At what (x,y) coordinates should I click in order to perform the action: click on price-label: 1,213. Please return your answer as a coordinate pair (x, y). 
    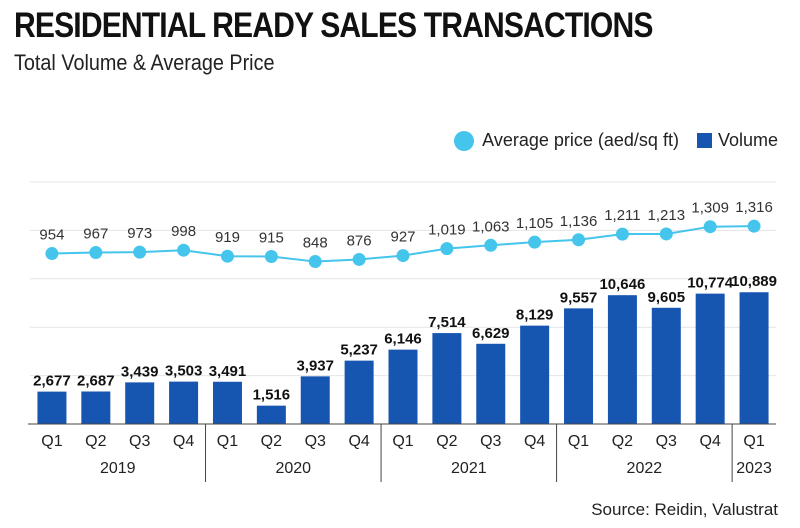
    Looking at the image, I should click on (667, 215).